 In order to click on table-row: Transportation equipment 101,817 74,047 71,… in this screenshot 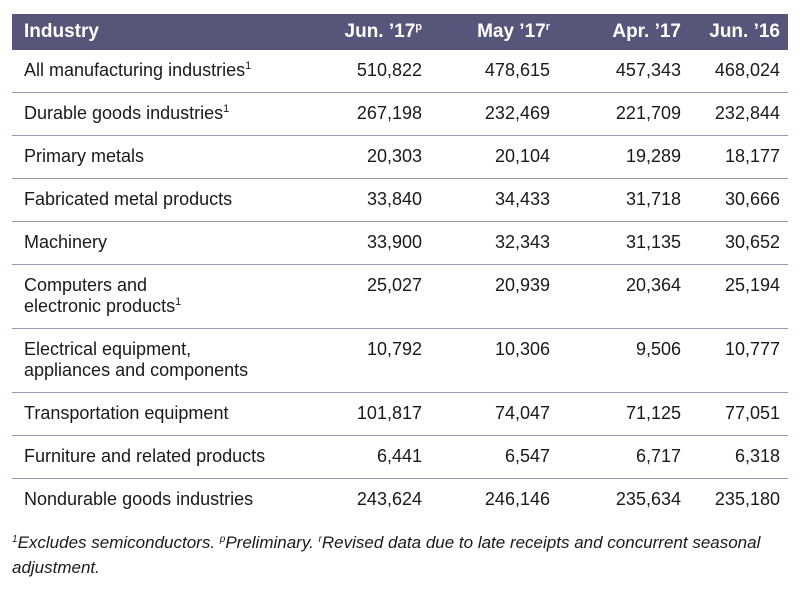, I will do `click(400, 414)`.